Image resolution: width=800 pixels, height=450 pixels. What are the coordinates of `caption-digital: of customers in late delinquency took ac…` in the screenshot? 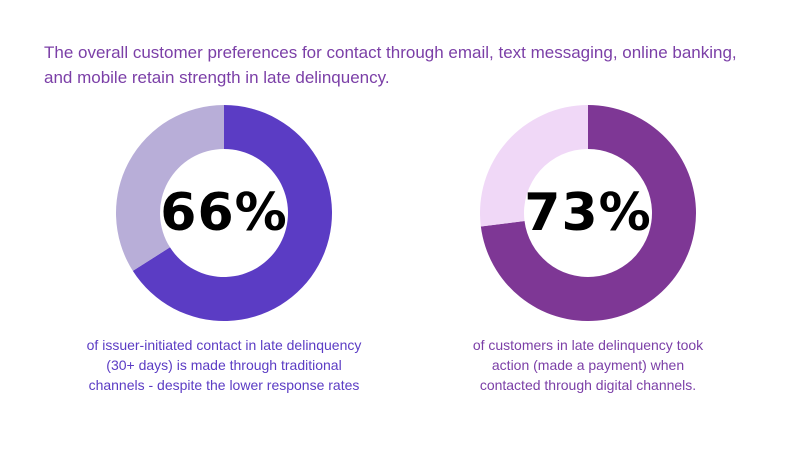 It's located at (588, 365).